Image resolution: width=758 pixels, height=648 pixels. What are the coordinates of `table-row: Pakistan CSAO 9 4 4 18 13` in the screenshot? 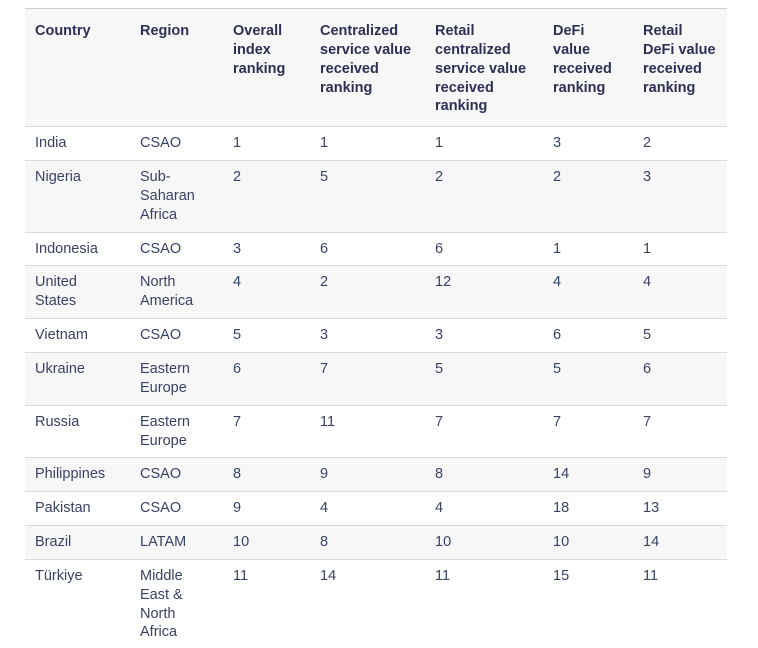 It's located at (376, 509).